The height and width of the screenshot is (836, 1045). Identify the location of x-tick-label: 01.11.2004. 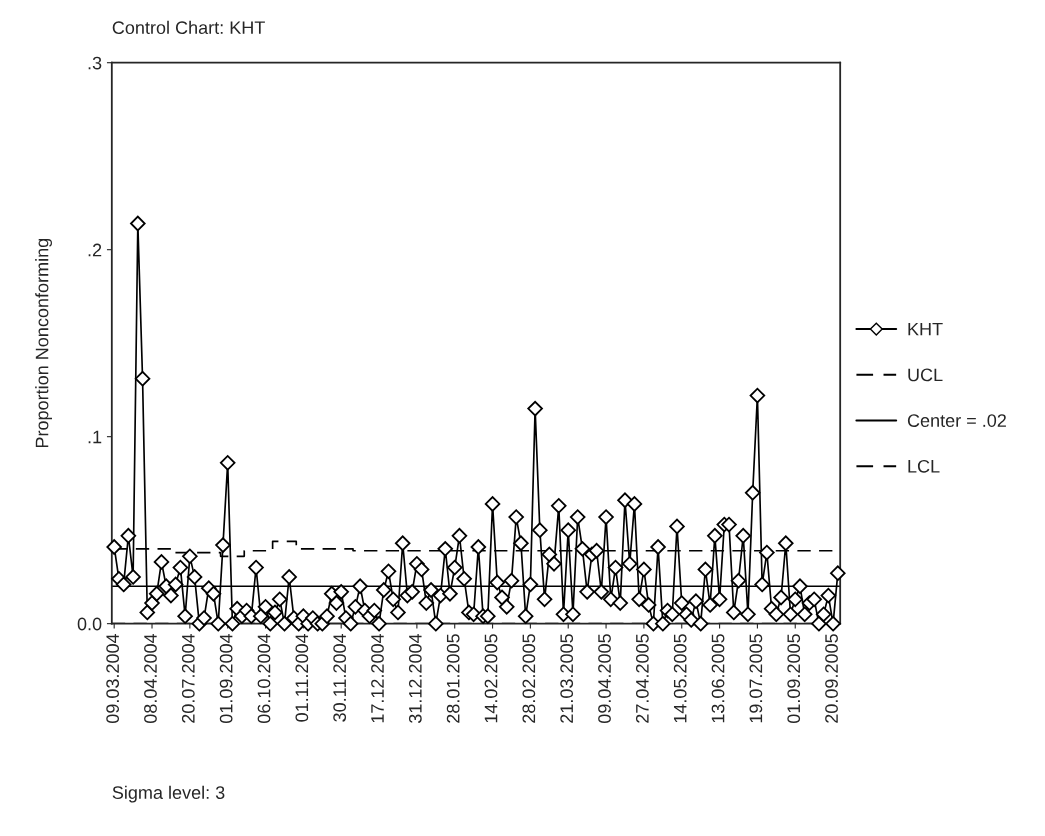
(302, 677).